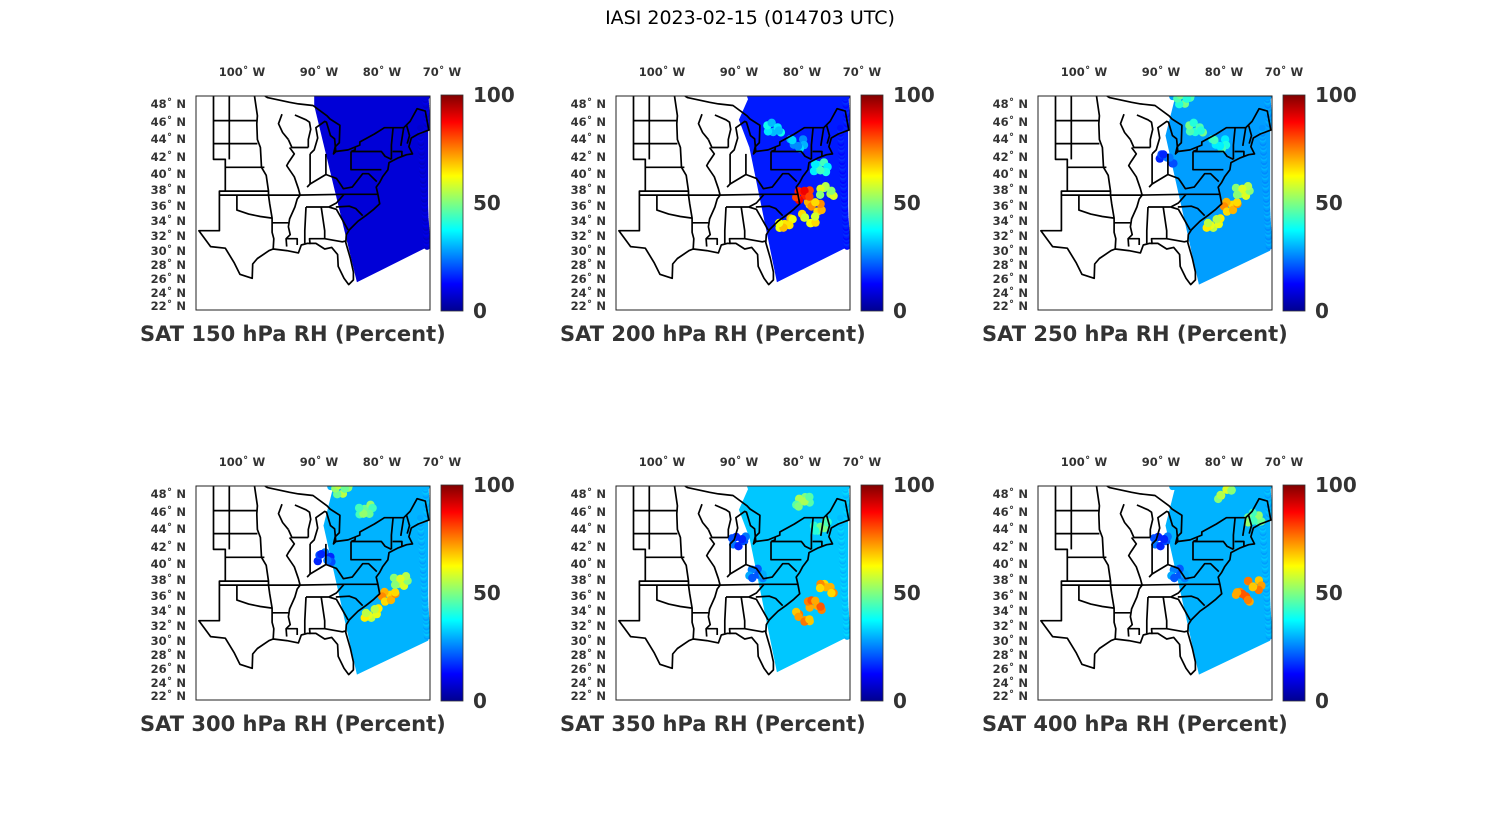 The width and height of the screenshot is (1500, 825). I want to click on lat-tick-label: 40˚ N, so click(588, 563).